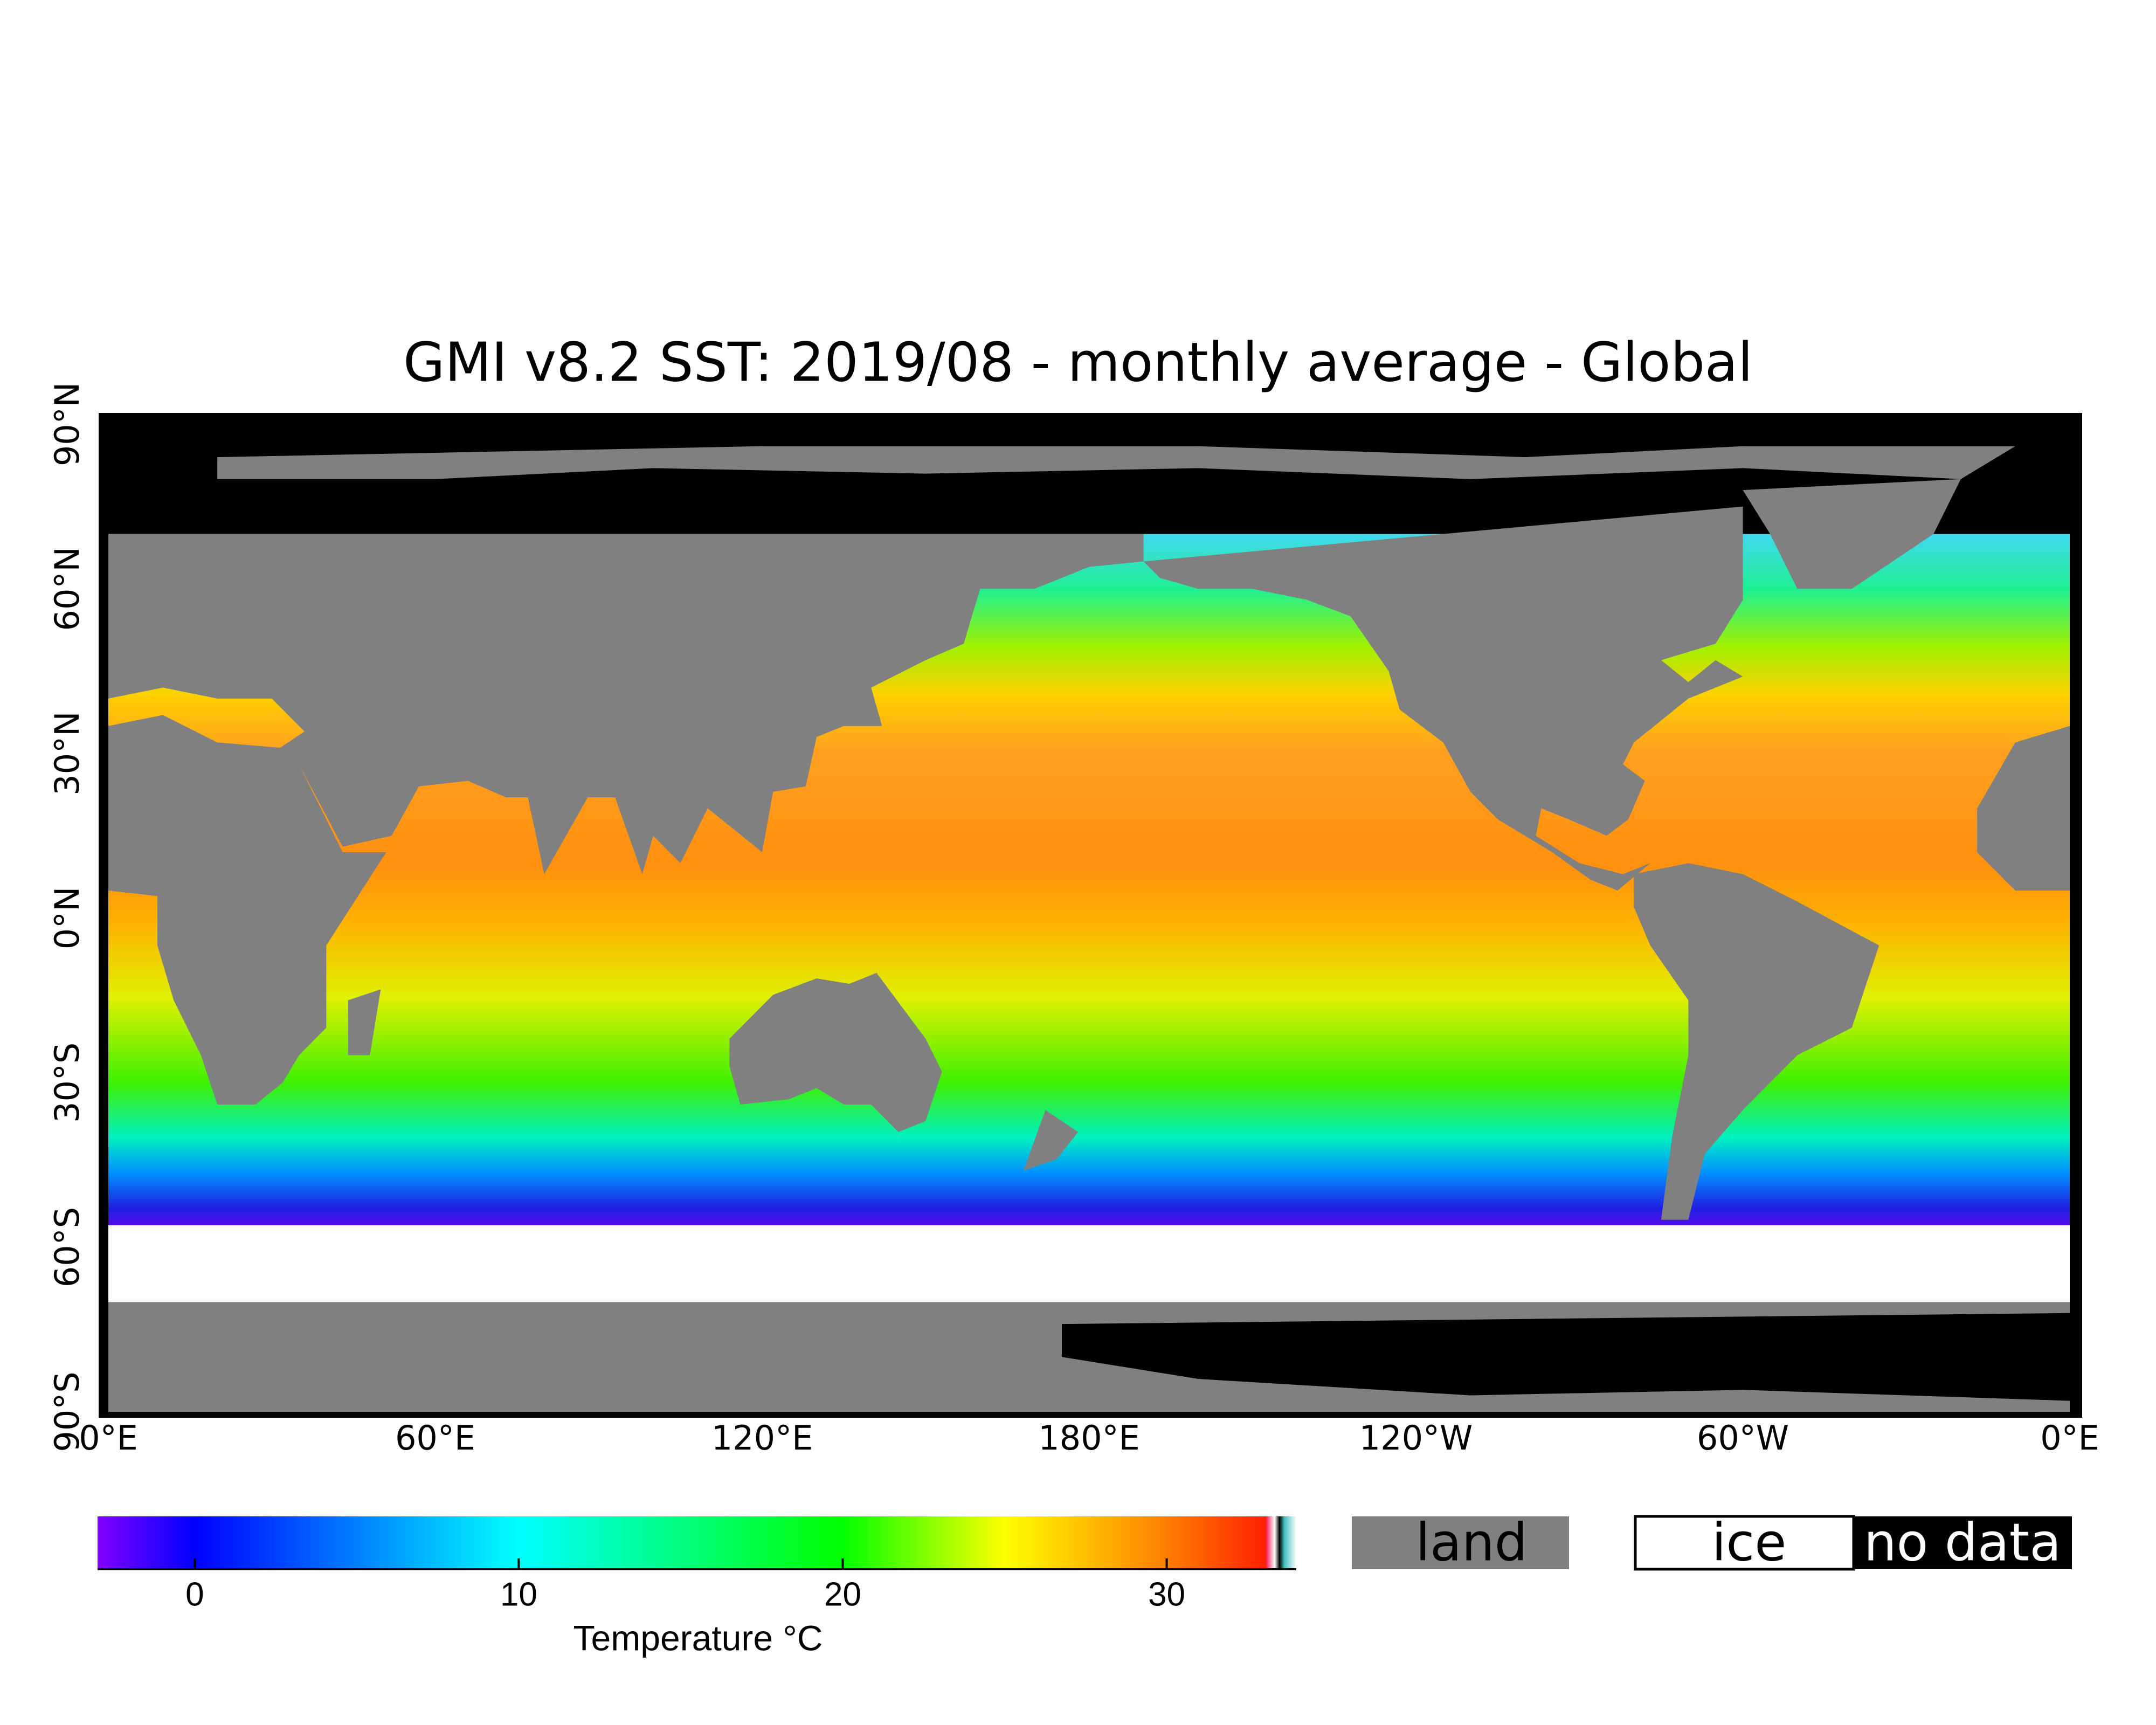 The image size is (2156, 1725). What do you see at coordinates (1852, 534) in the screenshot?
I see `greenland` at bounding box center [1852, 534].